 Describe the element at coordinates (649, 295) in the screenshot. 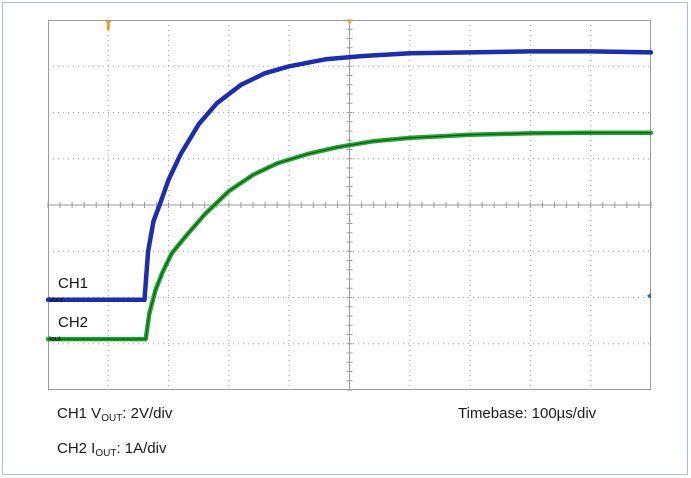

I see `trigger-level-marker` at that location.